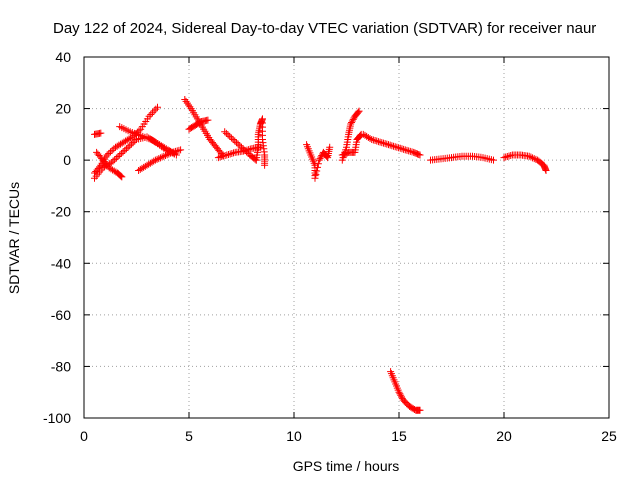 This screenshot has width=640, height=480. What do you see at coordinates (504, 436) in the screenshot?
I see `x-tick-label: 20` at bounding box center [504, 436].